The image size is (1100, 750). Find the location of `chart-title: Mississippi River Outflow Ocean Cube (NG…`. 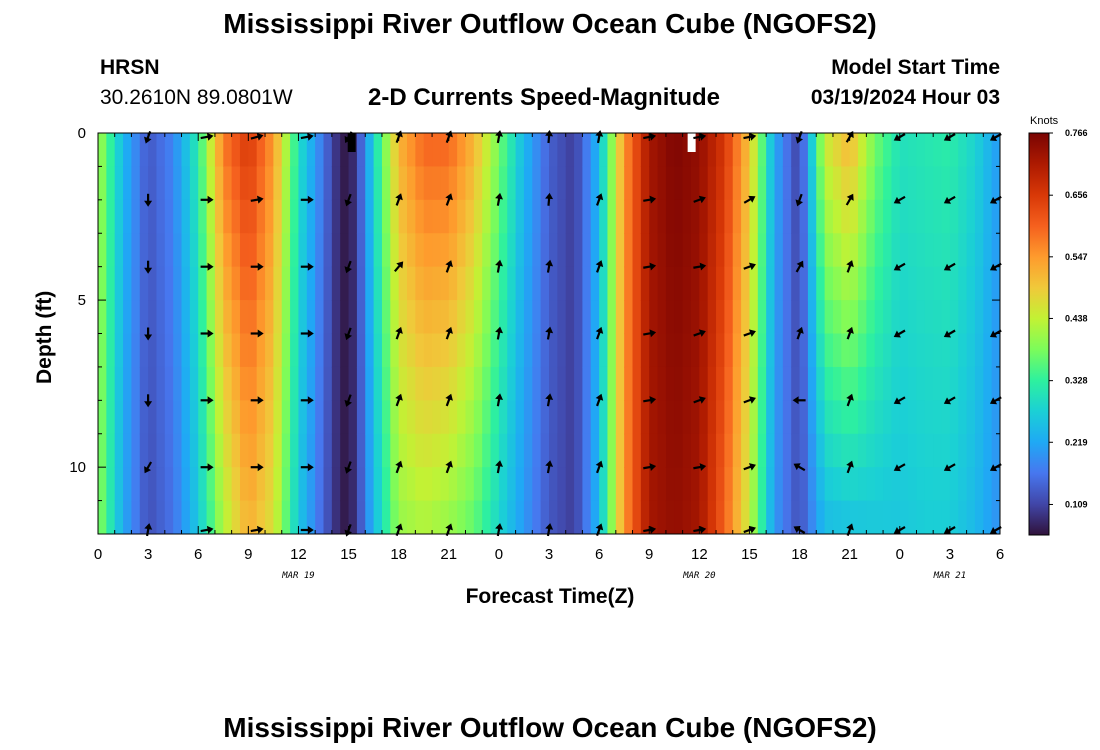

chart-title: Mississippi River Outflow Ocean Cube (NG… is located at coordinates (550, 23).